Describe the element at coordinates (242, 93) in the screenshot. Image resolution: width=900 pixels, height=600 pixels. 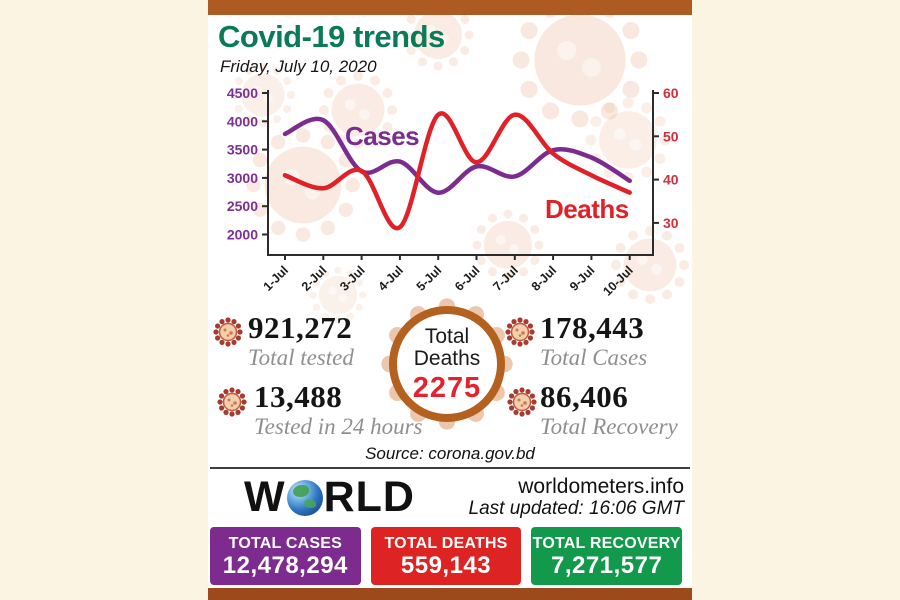
I see `svg-text: 4500` at that location.